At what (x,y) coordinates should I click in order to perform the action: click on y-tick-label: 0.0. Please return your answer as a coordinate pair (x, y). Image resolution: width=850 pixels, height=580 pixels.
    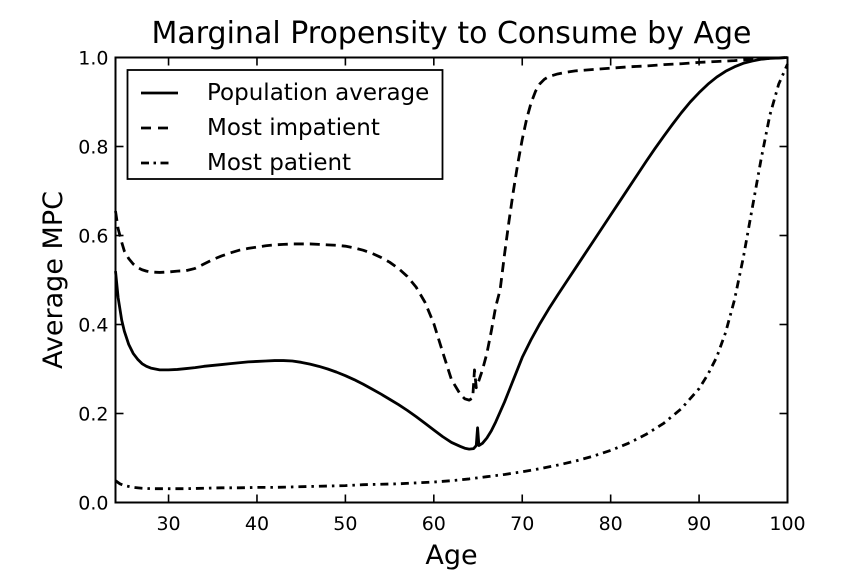
    Looking at the image, I should click on (93, 504).